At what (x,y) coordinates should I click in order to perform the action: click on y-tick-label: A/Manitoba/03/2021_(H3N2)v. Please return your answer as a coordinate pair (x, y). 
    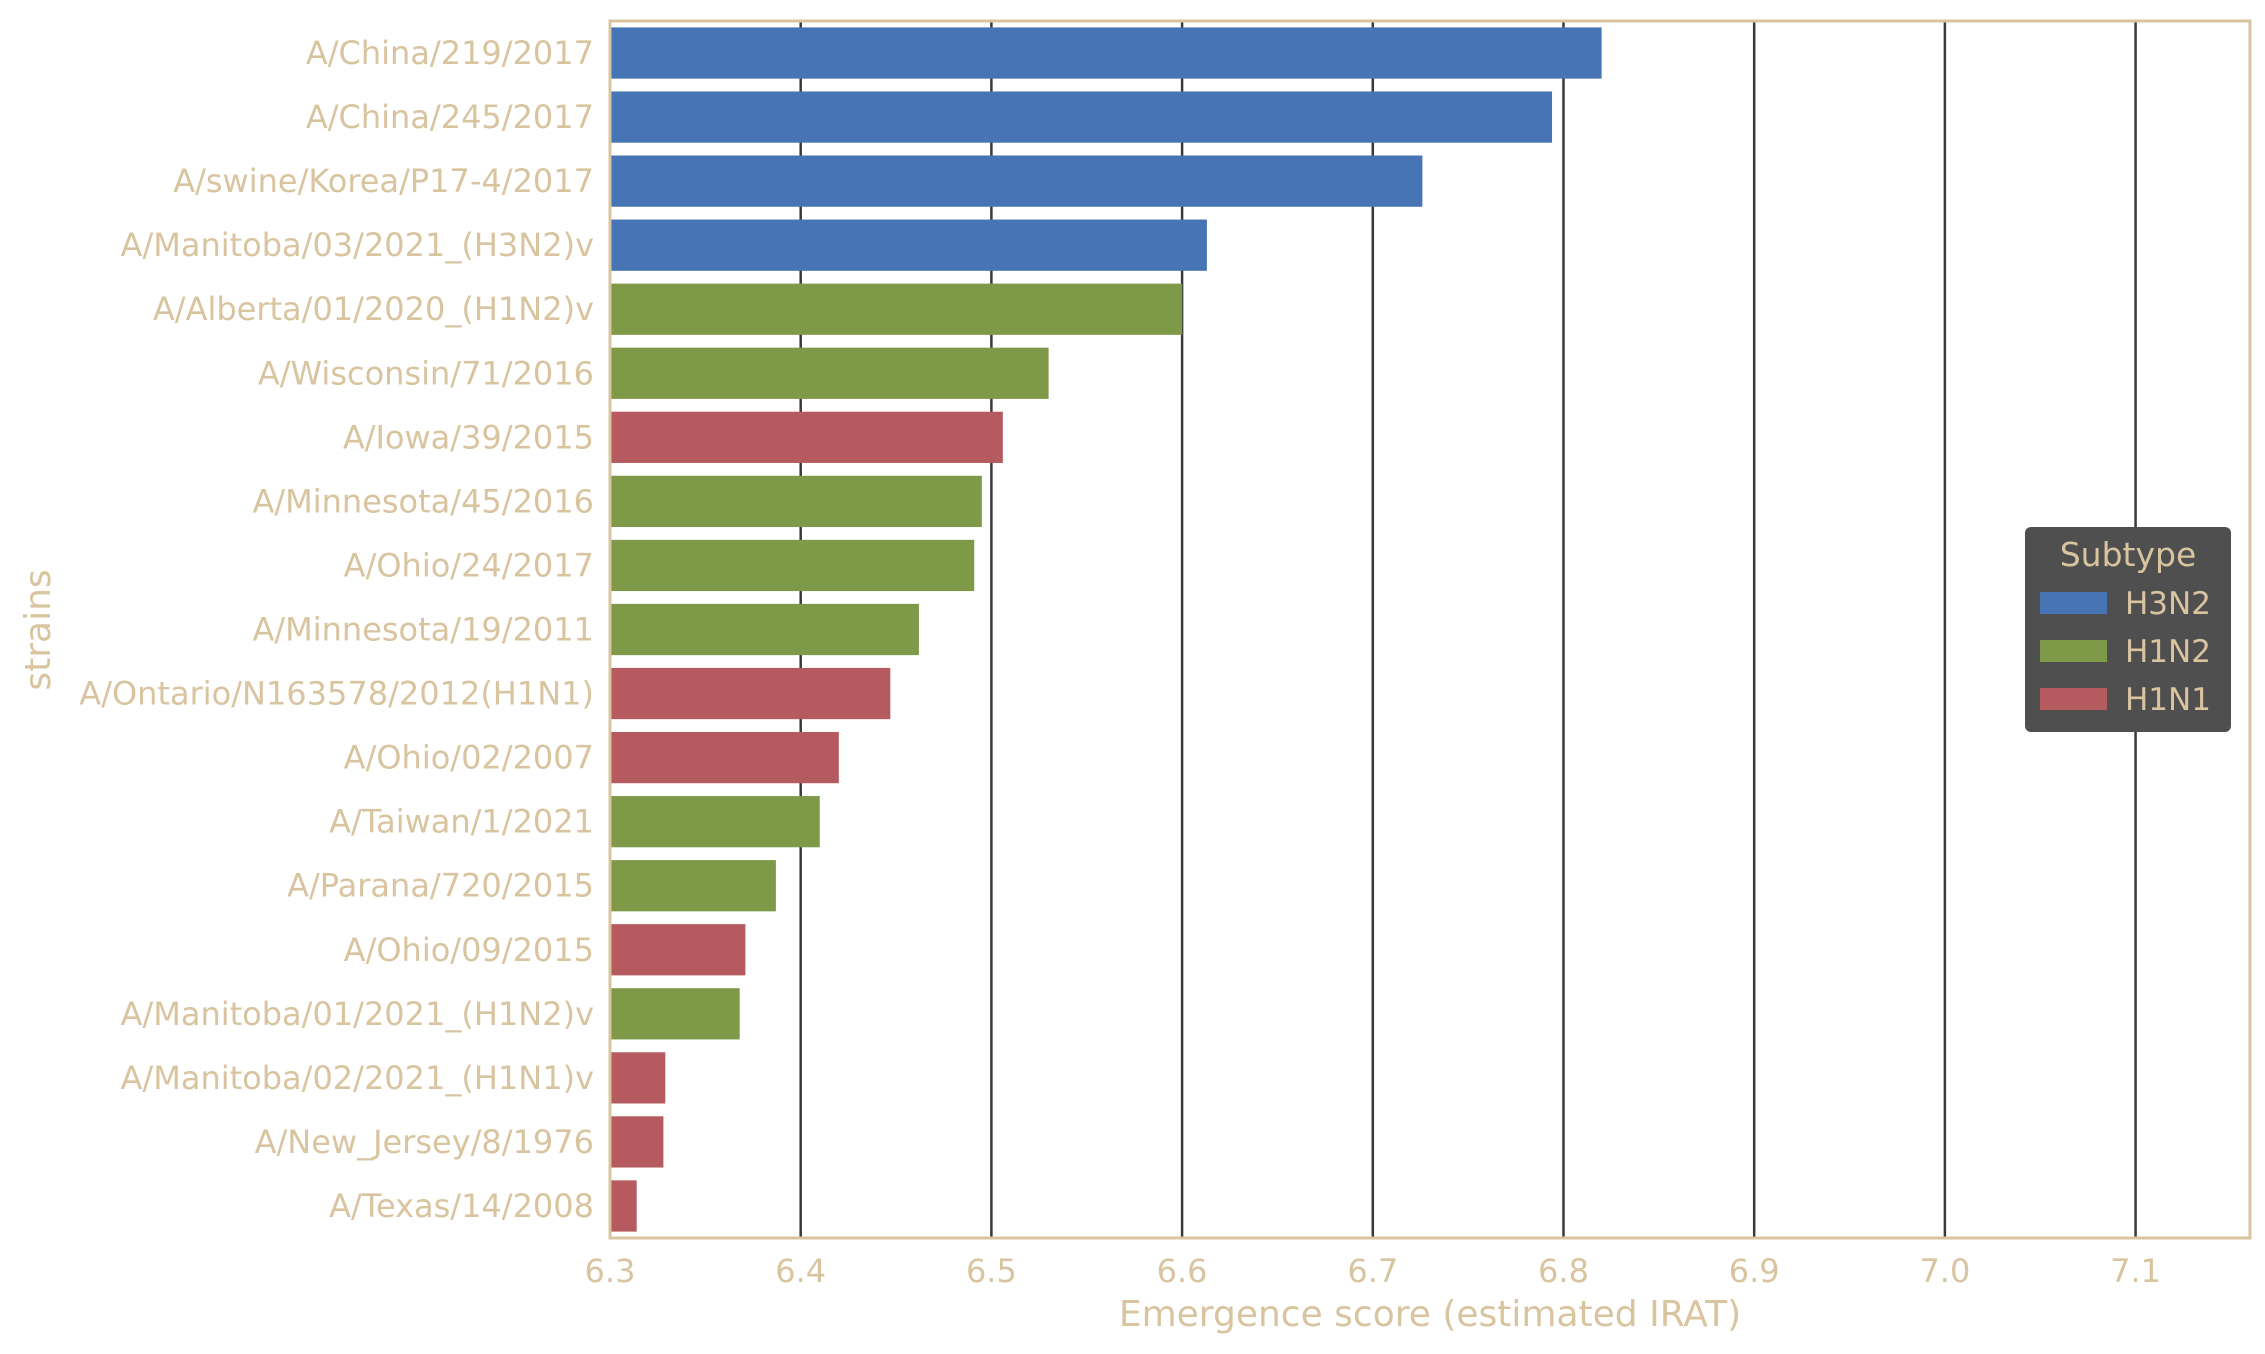
    Looking at the image, I should click on (357, 245).